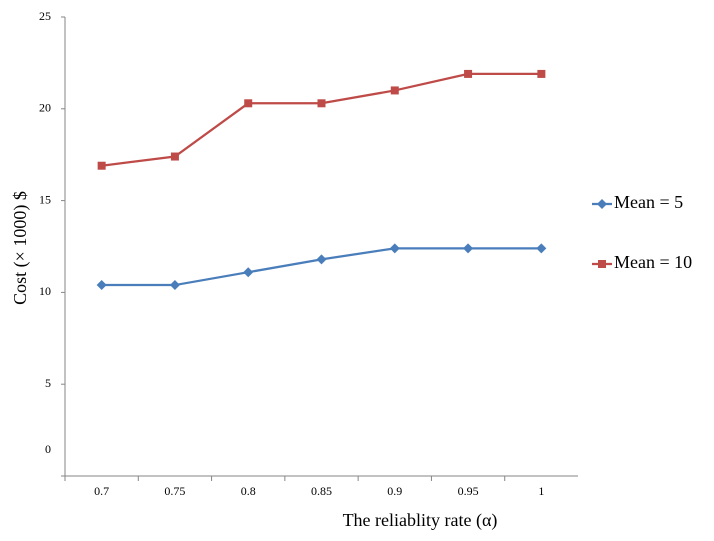 The image size is (714, 541). What do you see at coordinates (48, 449) in the screenshot?
I see `y-tick-label: 0` at bounding box center [48, 449].